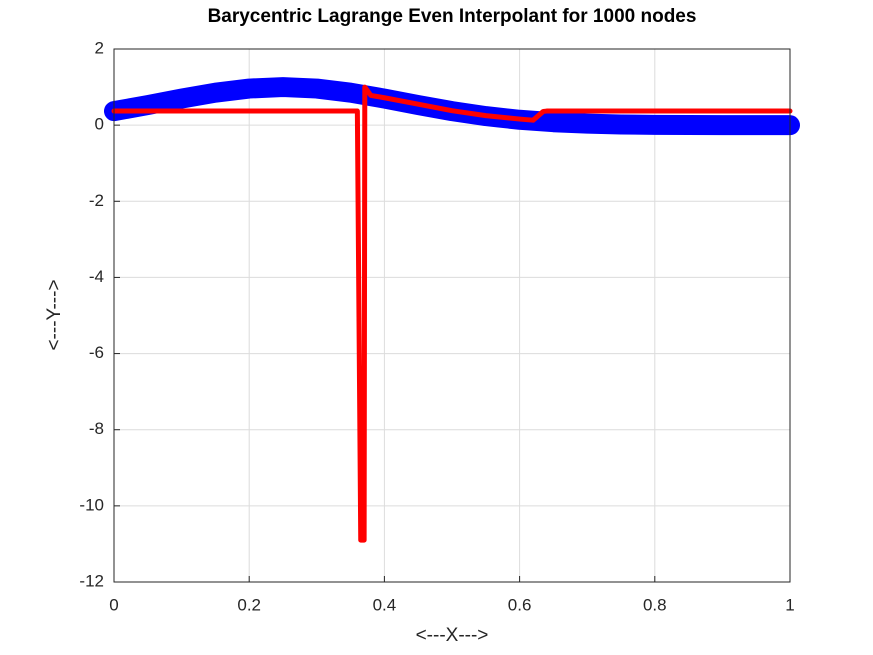 This screenshot has height=655, width=873. Describe the element at coordinates (520, 604) in the screenshot. I see `x-tick-label: 0.6` at that location.